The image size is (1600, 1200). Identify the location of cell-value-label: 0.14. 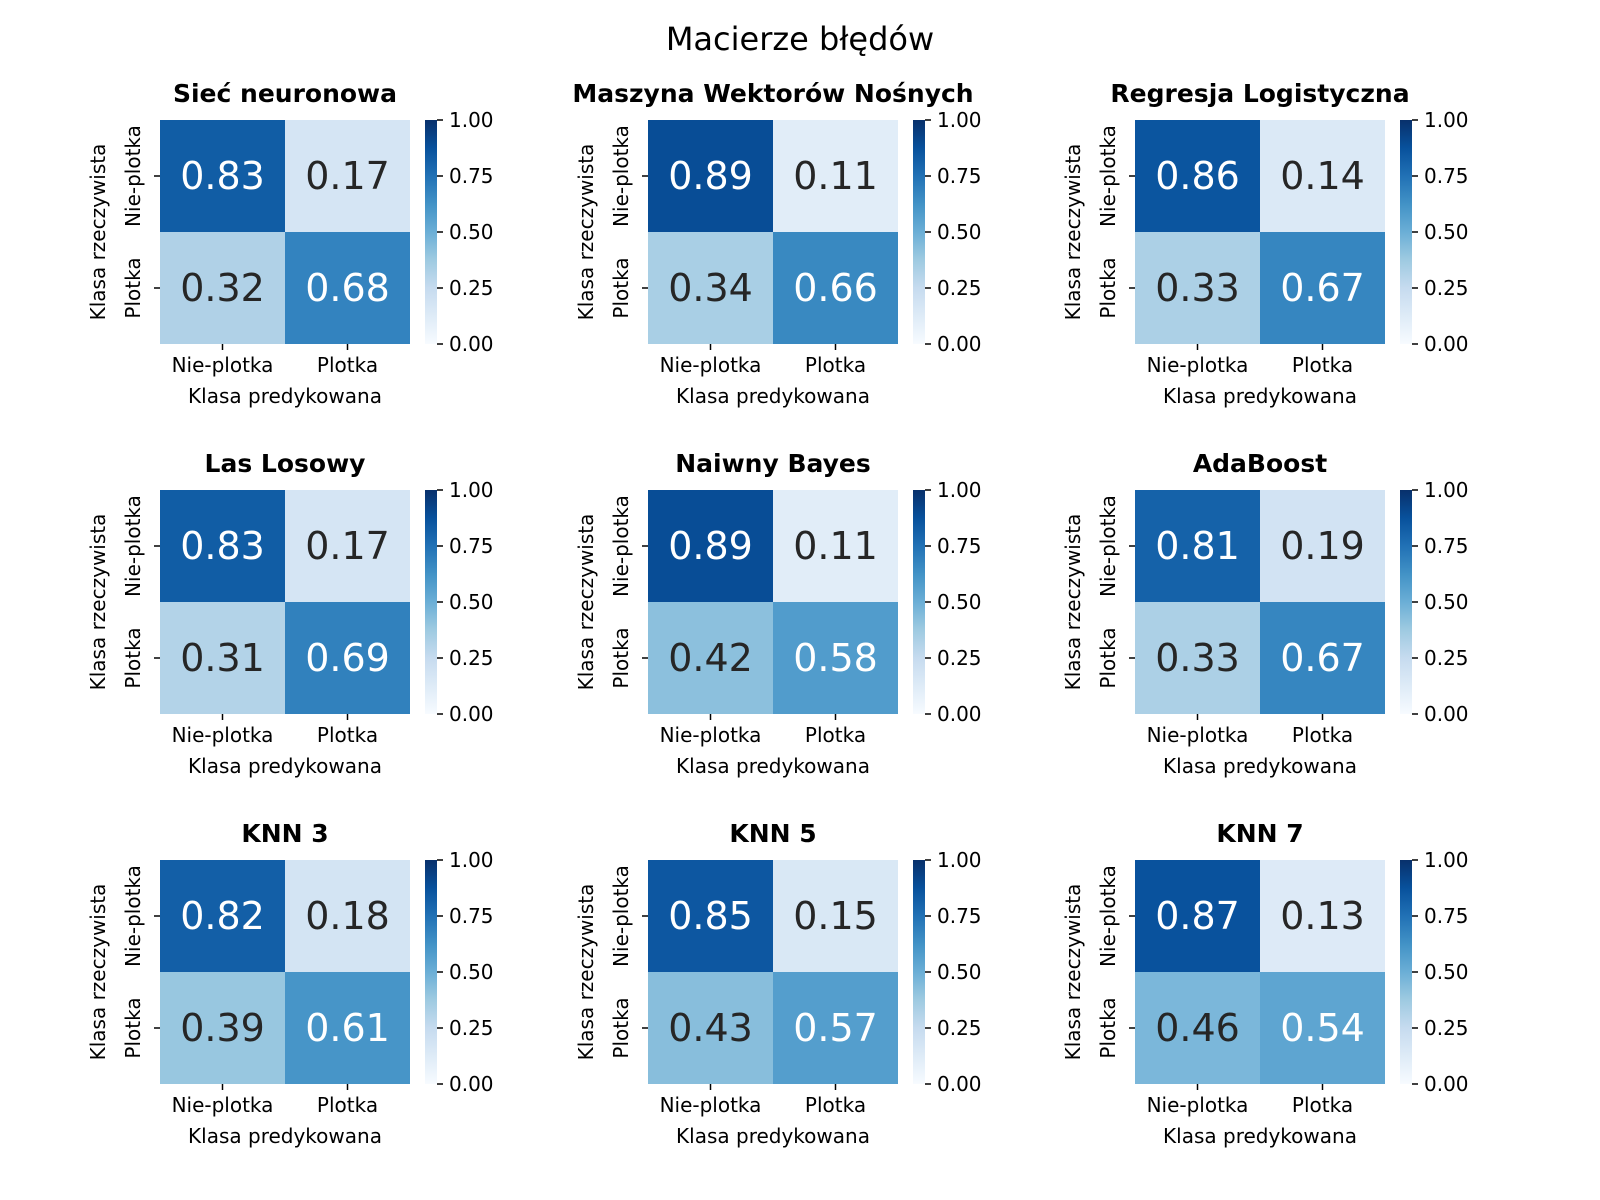
(1322, 176).